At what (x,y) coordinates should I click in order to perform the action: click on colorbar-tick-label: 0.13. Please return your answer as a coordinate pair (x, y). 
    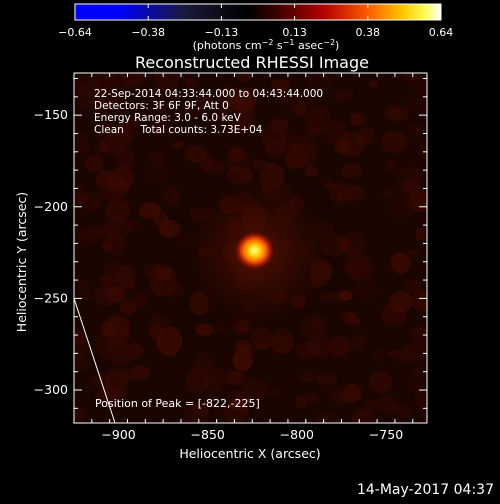
    Looking at the image, I should click on (294, 32).